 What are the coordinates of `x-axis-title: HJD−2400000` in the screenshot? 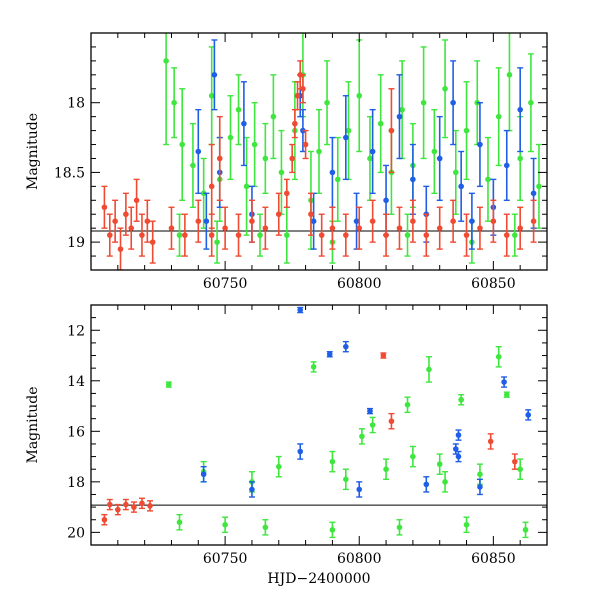 It's located at (318, 579).